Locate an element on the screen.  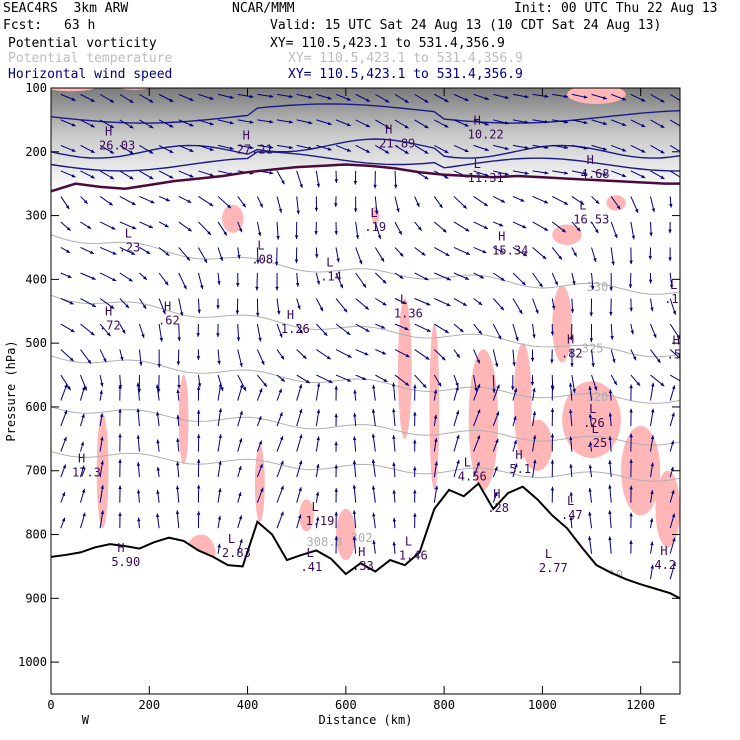
pv-extremum: H.5 is located at coordinates (673, 348).